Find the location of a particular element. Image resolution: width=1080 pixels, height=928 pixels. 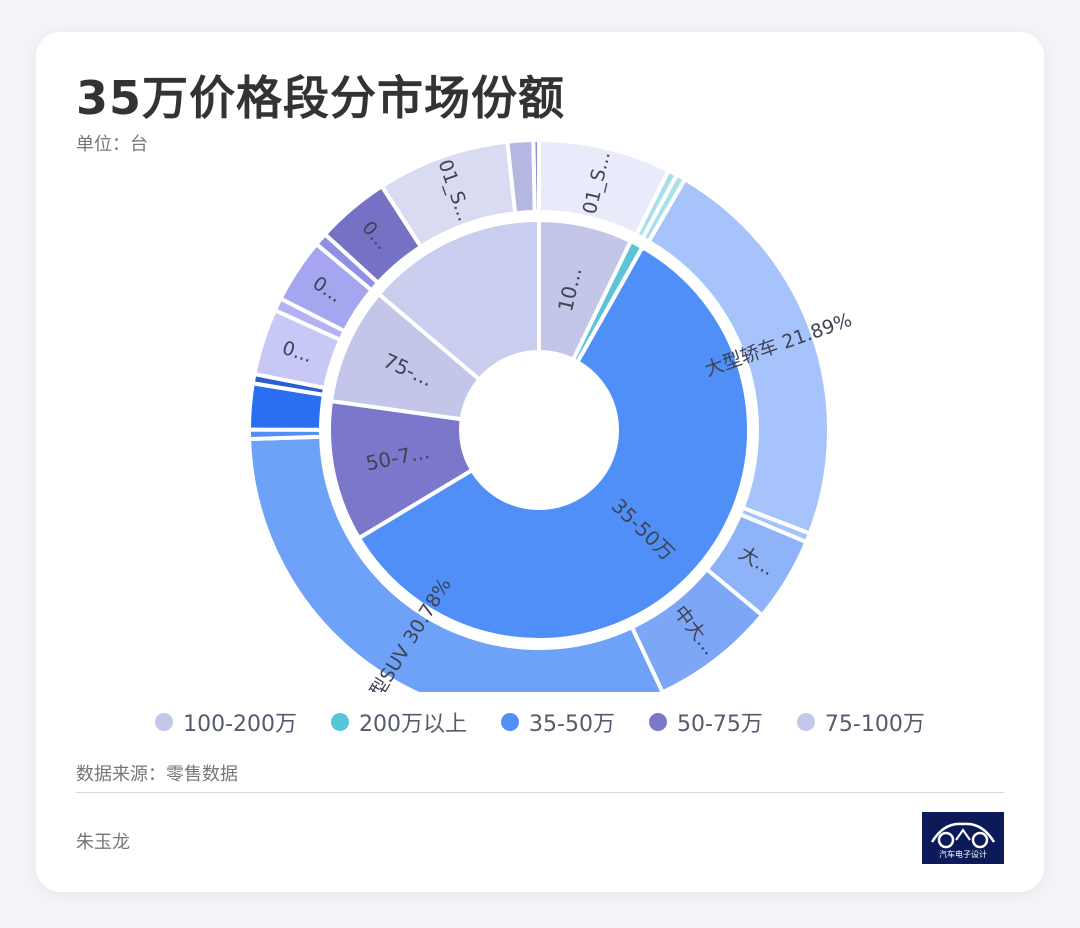

legend-label: 100-200万 is located at coordinates (240, 724).